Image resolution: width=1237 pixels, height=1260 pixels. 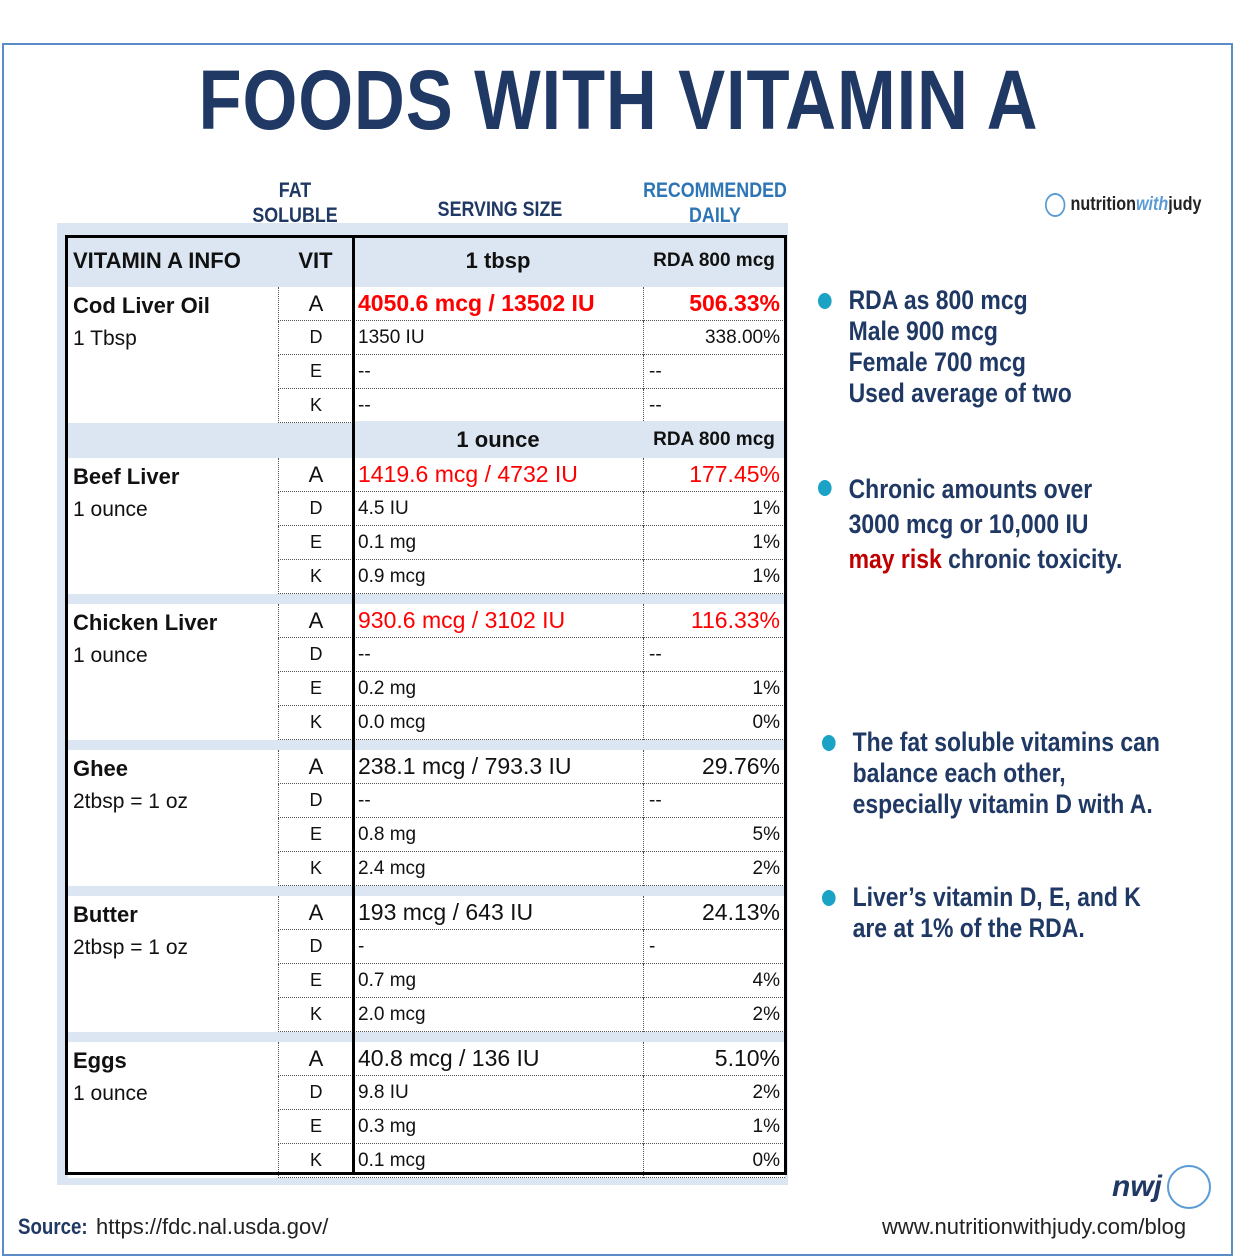 What do you see at coordinates (173, 261) in the screenshot?
I see `header-cell: VITAMIN A INFO` at bounding box center [173, 261].